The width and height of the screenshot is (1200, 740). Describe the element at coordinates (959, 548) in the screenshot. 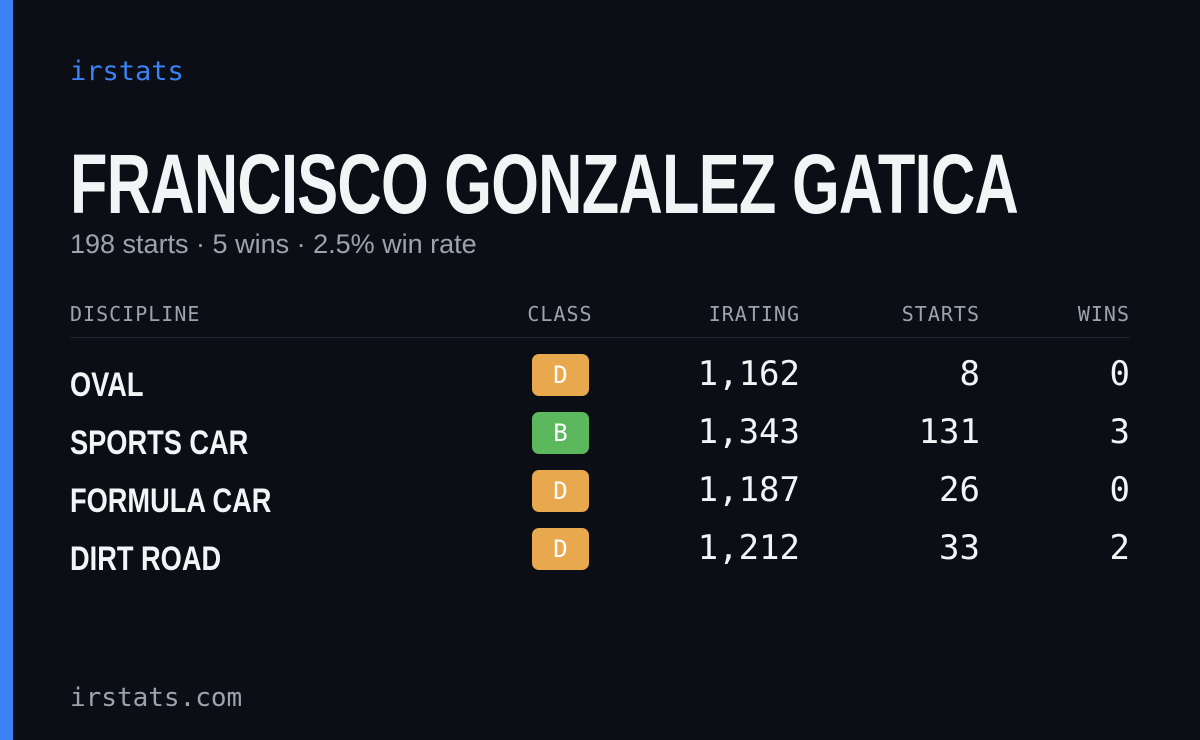

I see `starts: 33` at that location.